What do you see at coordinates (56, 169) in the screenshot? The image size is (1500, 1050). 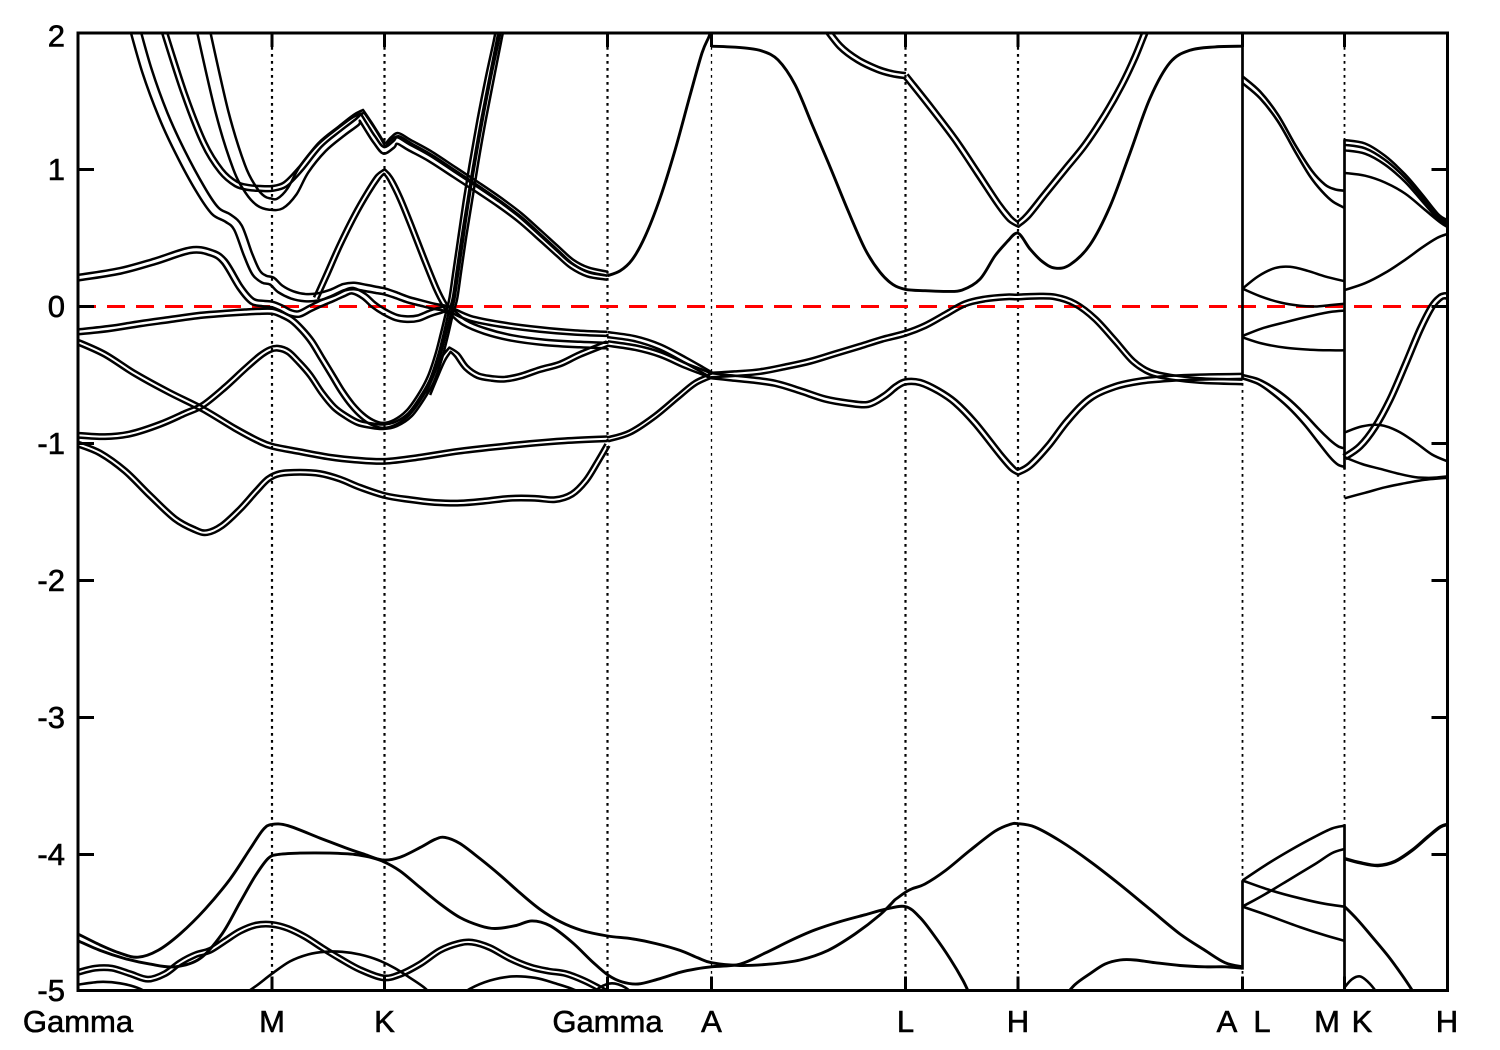 I see `svg-text: 1` at bounding box center [56, 169].